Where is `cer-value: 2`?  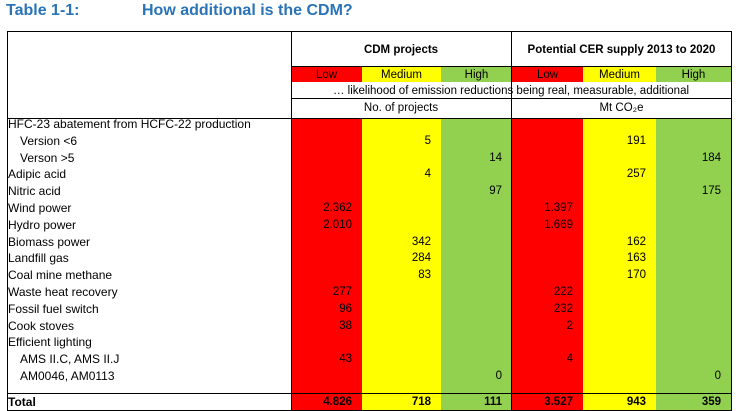 cer-value: 2 is located at coordinates (569, 325).